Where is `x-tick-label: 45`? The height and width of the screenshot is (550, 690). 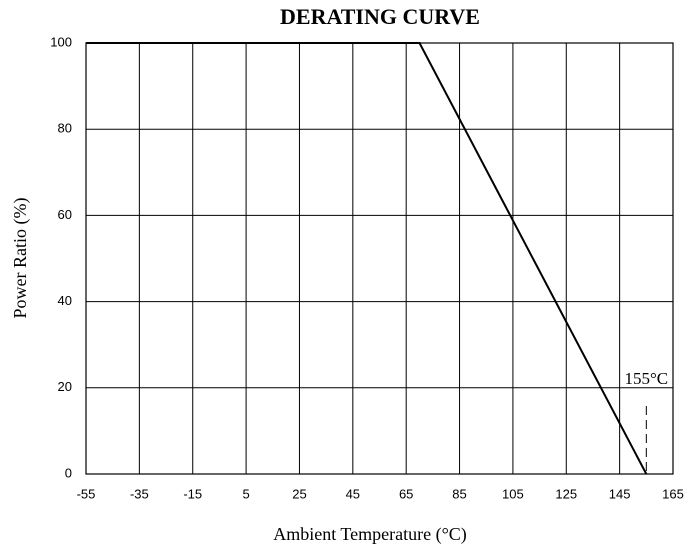
x-tick-label: 45 is located at coordinates (353, 493).